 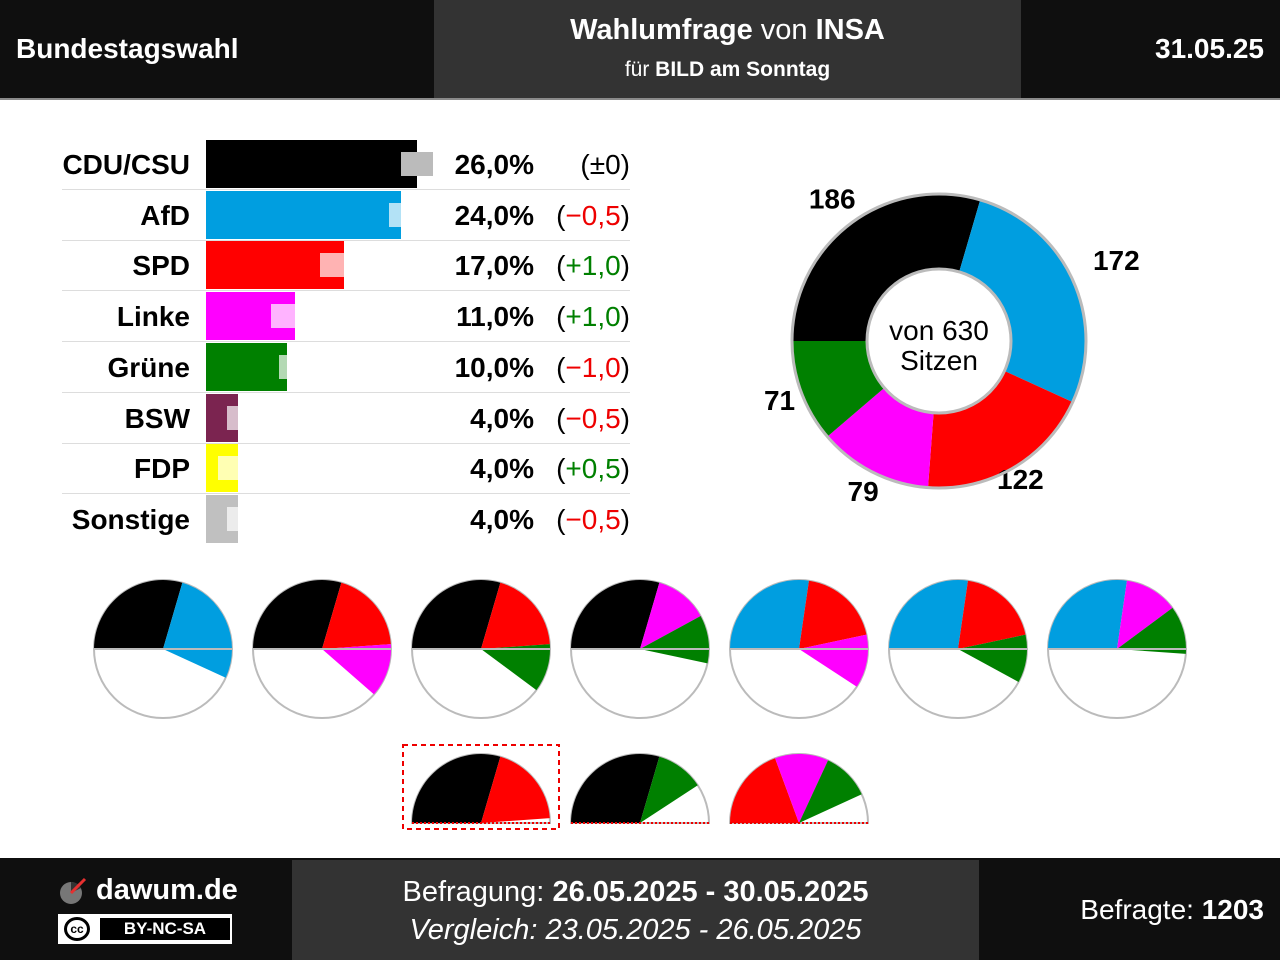 I want to click on seat-count-label: 186, so click(x=832, y=199).